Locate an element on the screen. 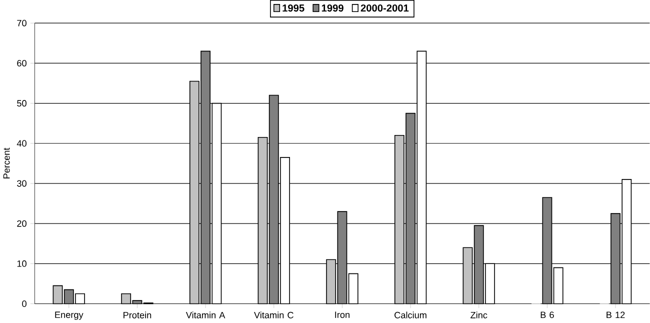  y-tick-label: 50 is located at coordinates (21, 103).